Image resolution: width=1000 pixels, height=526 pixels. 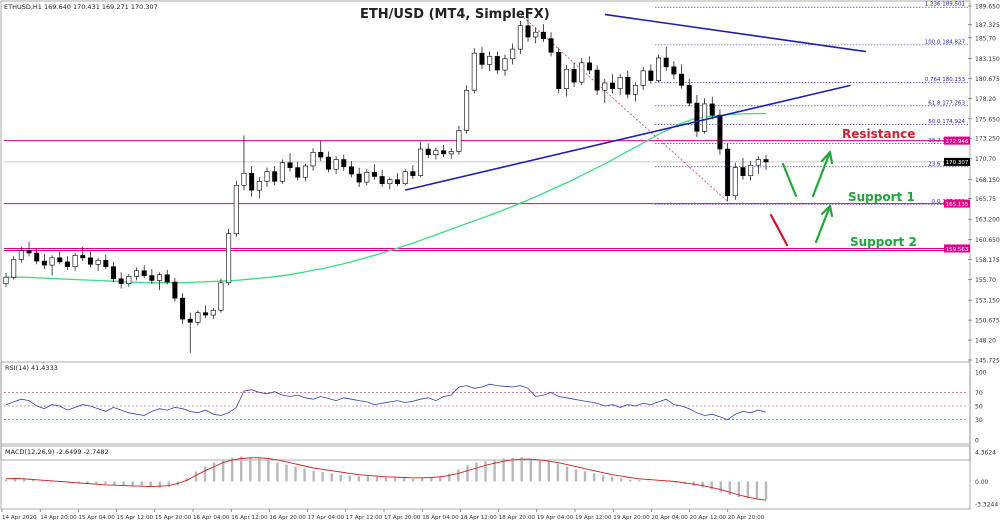 What do you see at coordinates (821, 174) in the screenshot?
I see `arrow-up-green` at bounding box center [821, 174].